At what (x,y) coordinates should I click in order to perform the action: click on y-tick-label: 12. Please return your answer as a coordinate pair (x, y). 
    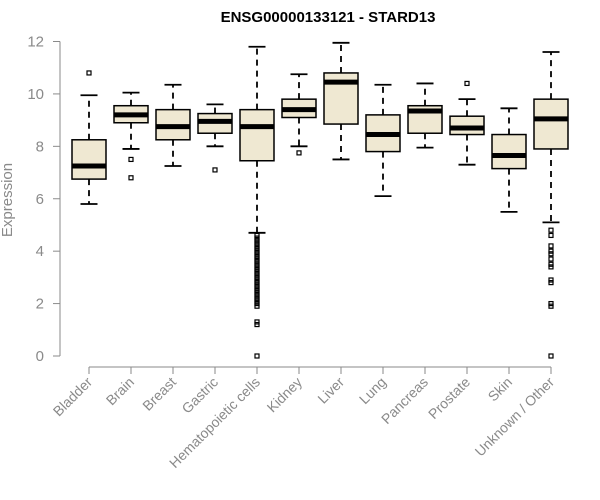
    Looking at the image, I should click on (35, 42).